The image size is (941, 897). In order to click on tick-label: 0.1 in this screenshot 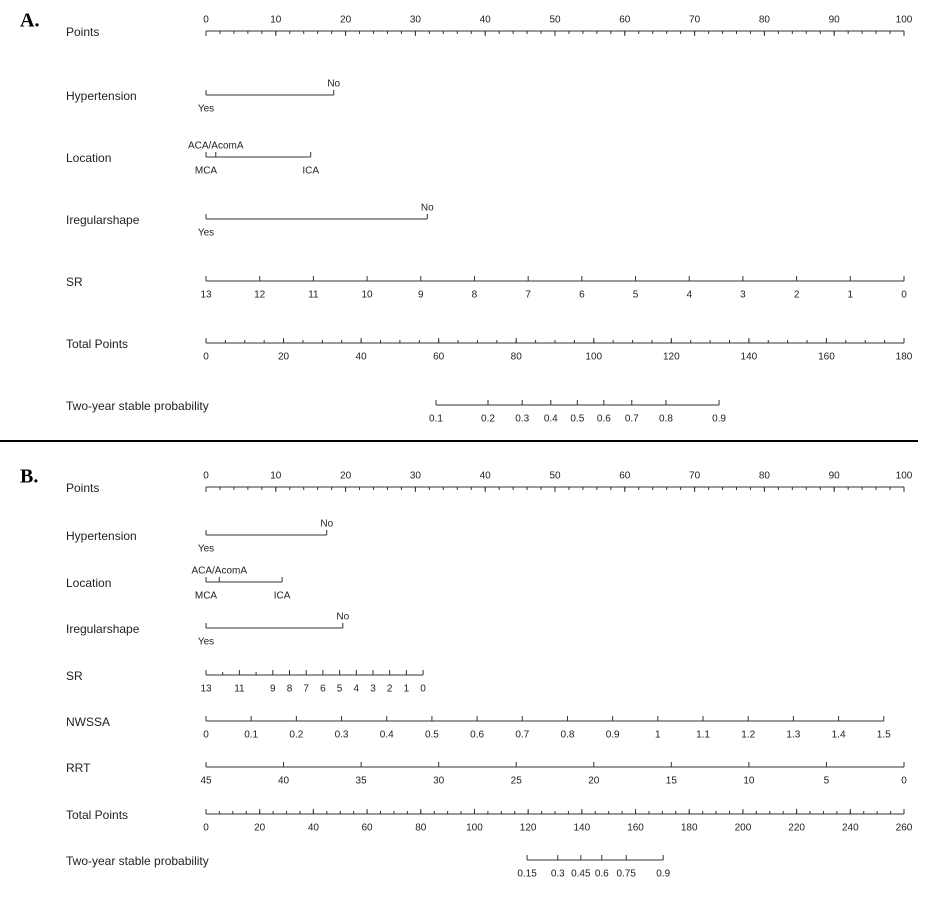, I will do `click(251, 735)`.